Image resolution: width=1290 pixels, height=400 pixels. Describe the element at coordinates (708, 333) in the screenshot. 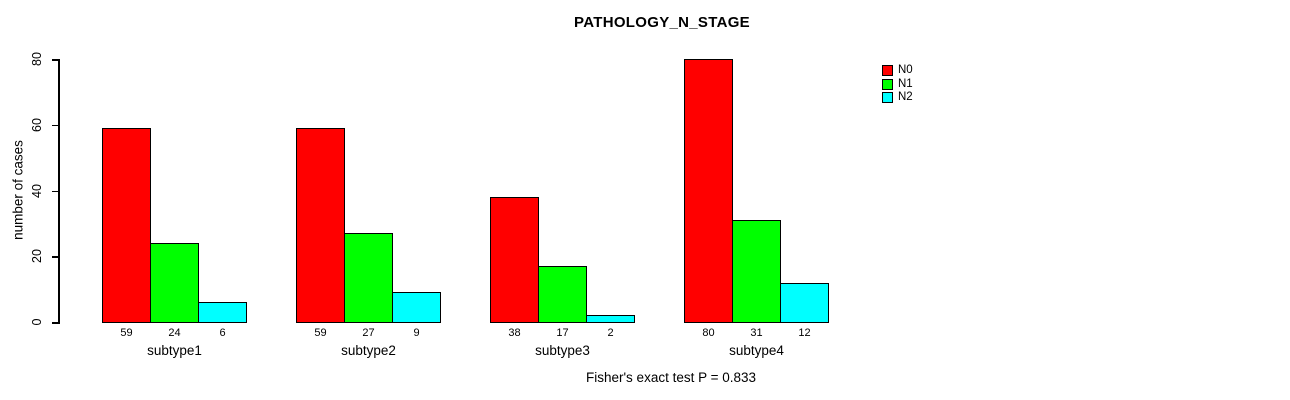

I see `bar-value-label: 80` at that location.